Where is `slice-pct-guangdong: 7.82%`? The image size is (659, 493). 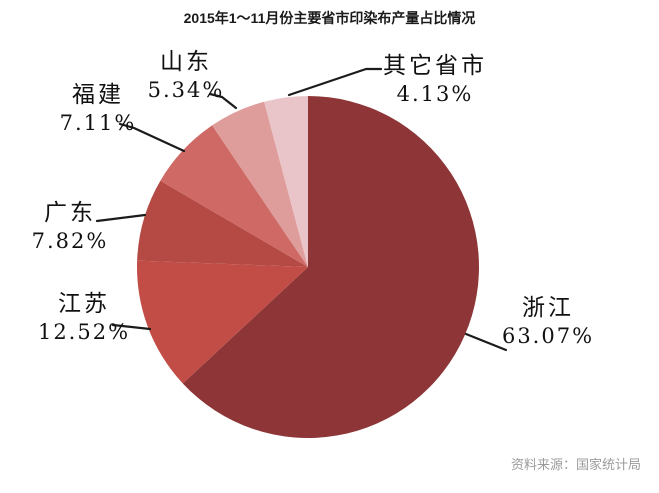 slice-pct-guangdong: 7.82% is located at coordinates (70, 241).